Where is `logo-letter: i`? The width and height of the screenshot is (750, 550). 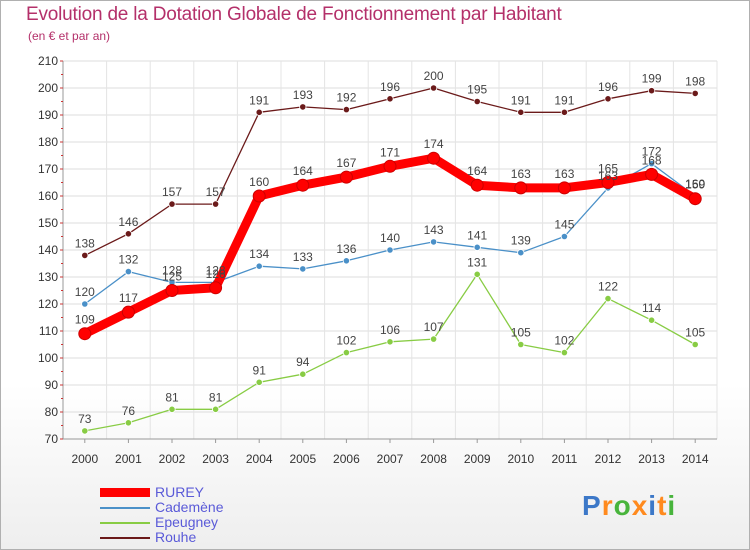
logo-letter: i is located at coordinates (653, 505).